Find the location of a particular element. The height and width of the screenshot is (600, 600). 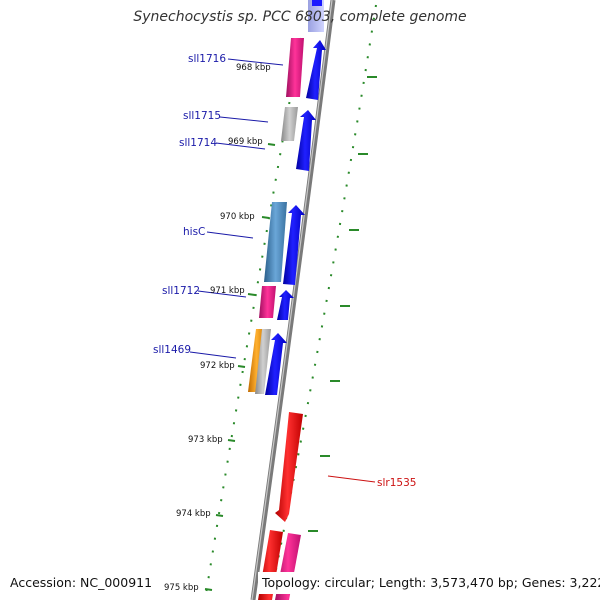

forward-cds-arrows is located at coordinates (295, 217).